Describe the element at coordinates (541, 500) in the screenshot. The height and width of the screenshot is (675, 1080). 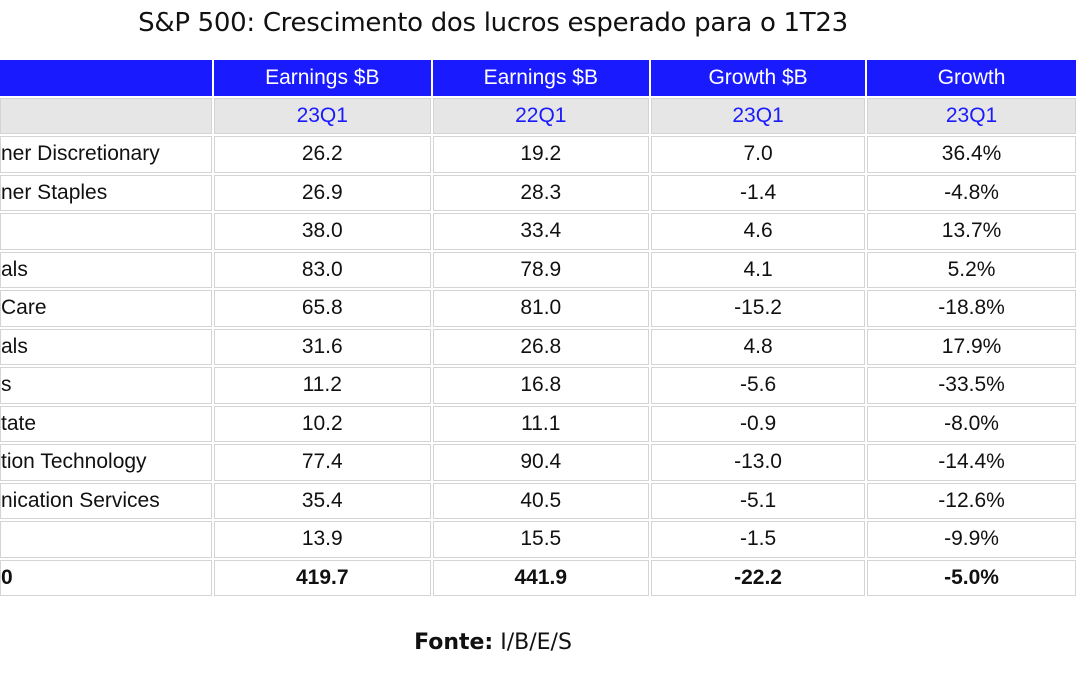
I see `table-cell: 40.5` at that location.